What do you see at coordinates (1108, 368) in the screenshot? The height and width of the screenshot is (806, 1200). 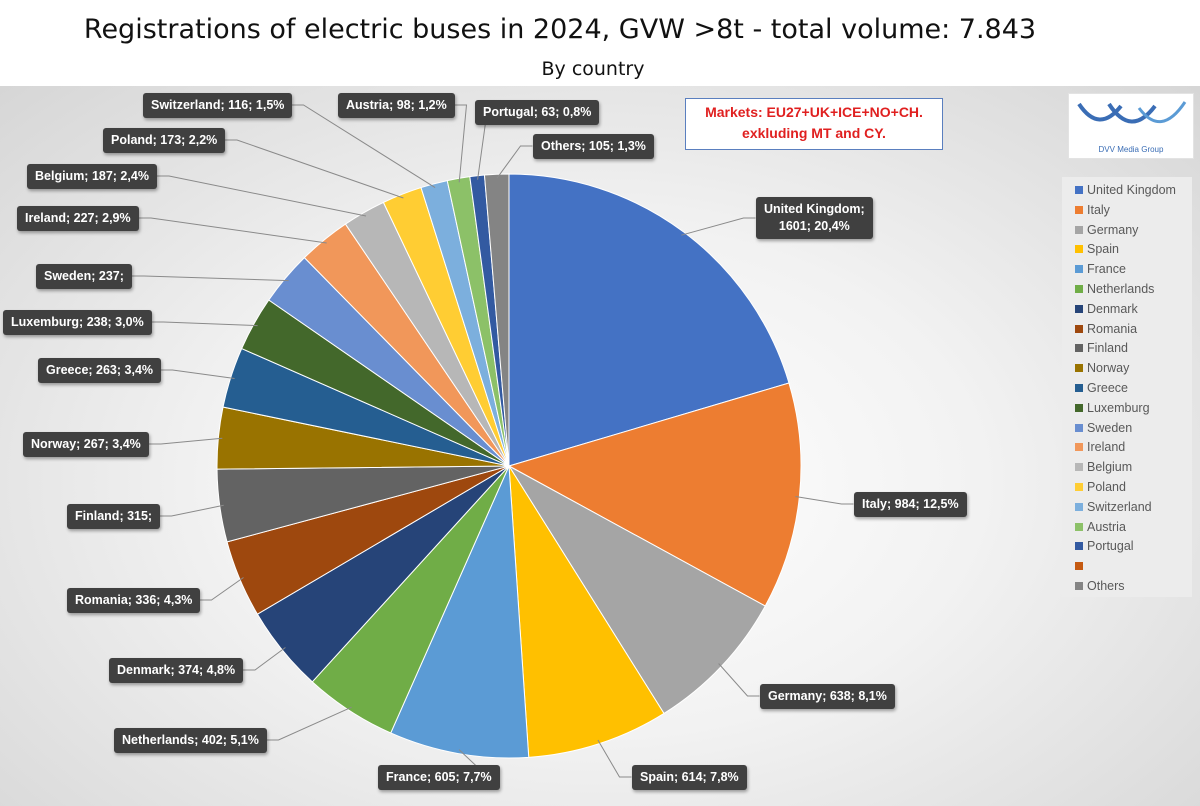 I see `legend-label: Norway` at bounding box center [1108, 368].